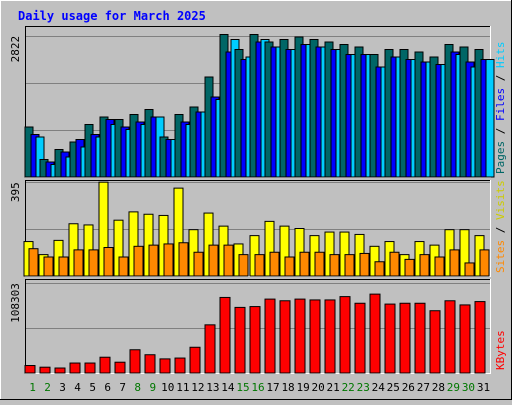  I want to click on y-tick-label: 108303, so click(15, 303).